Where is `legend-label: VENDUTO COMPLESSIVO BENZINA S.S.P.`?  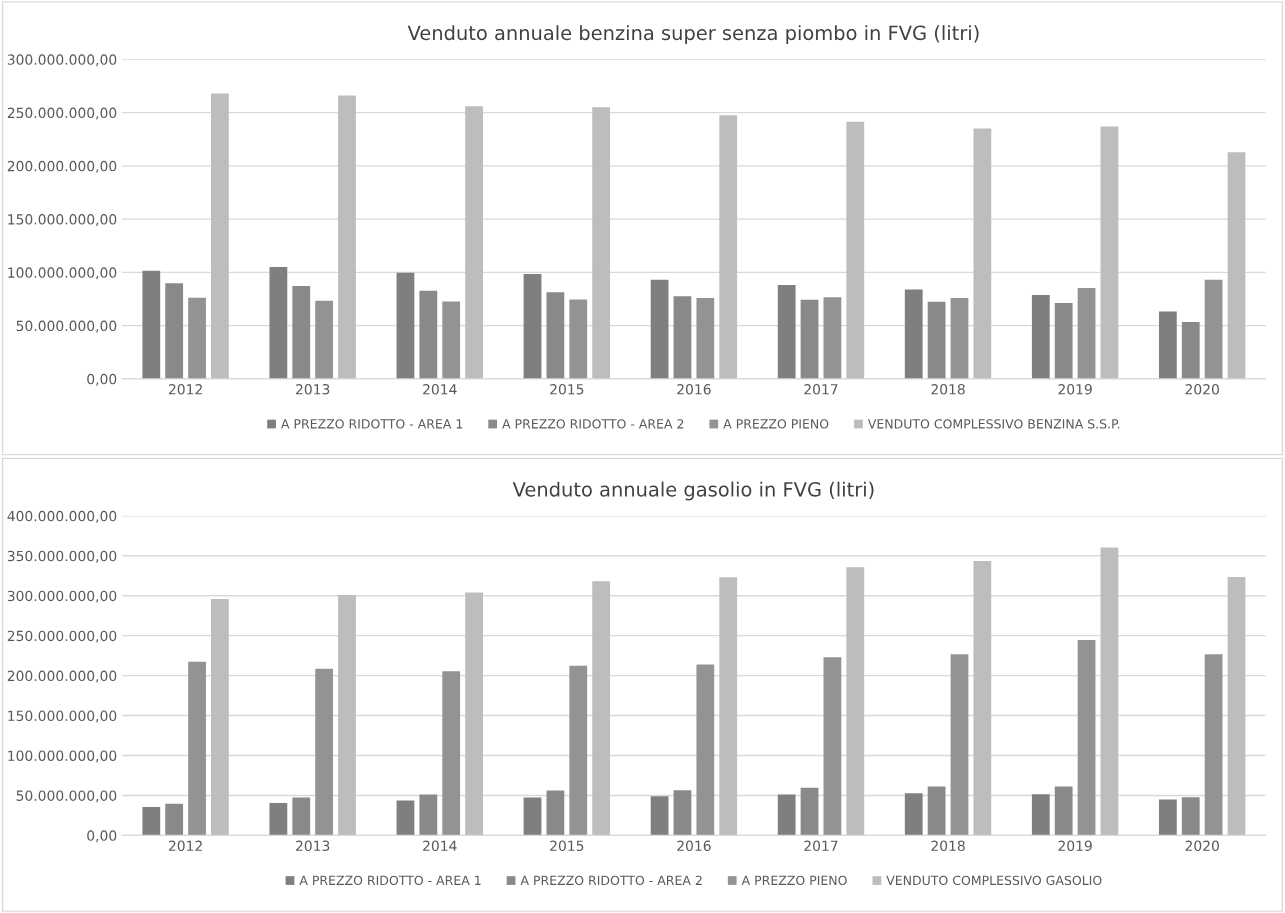
legend-label: VENDUTO COMPLESSIVO BENZINA S.S.P. is located at coordinates (993, 424).